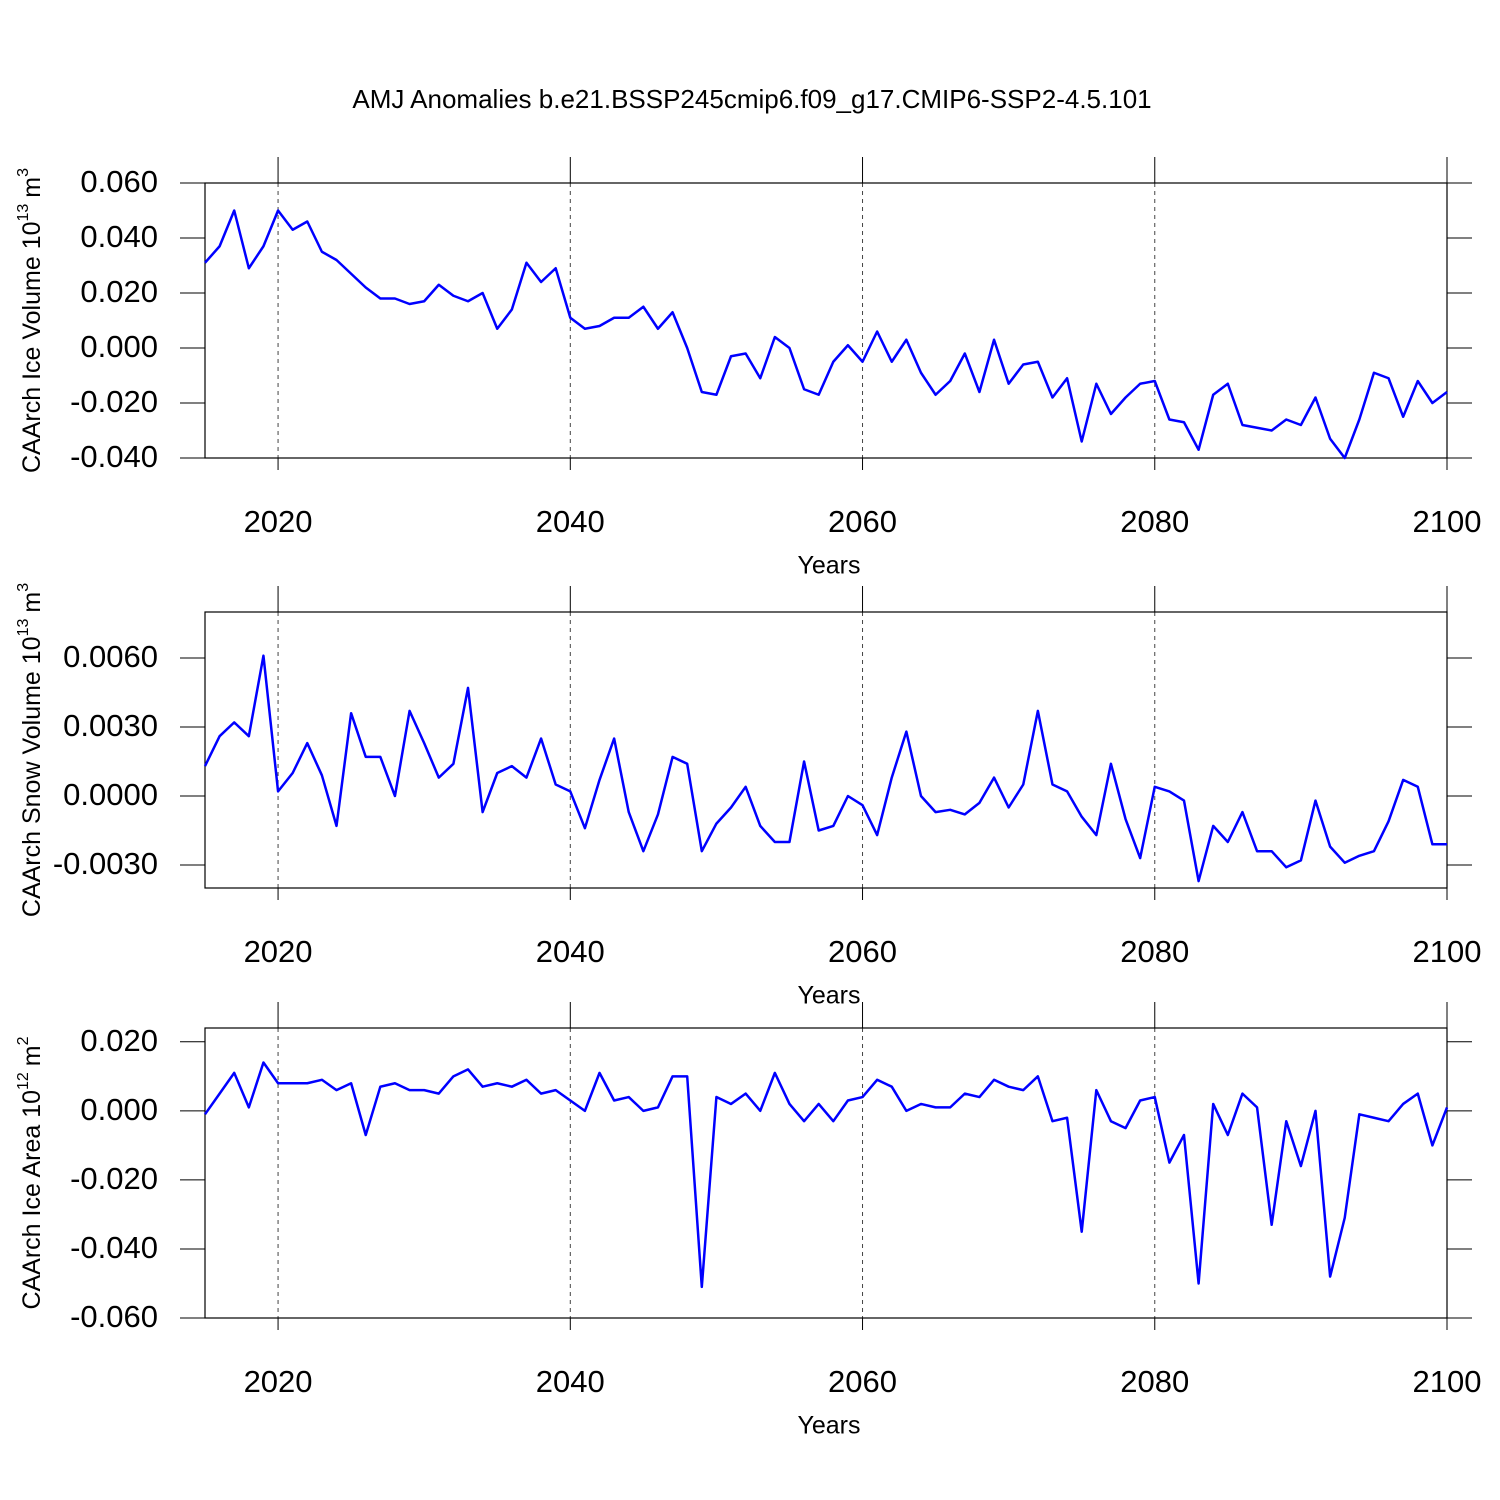  Describe the element at coordinates (110, 656) in the screenshot. I see `y-tick-label: 0.0060` at that location.